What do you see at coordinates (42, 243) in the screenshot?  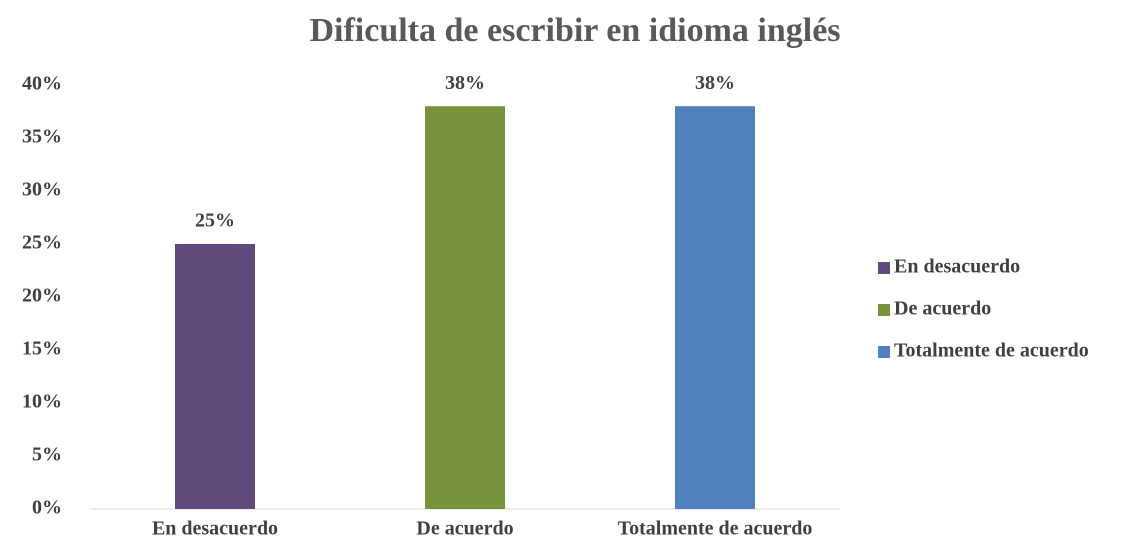 I see `y-tick-label: 25%` at bounding box center [42, 243].